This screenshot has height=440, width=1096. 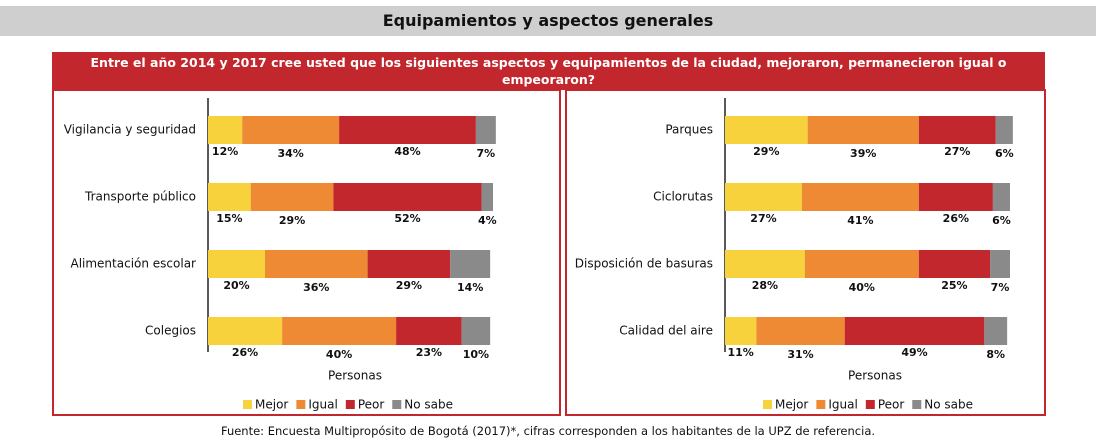 What do you see at coordinates (429, 352) in the screenshot?
I see `value-label: 23%` at bounding box center [429, 352].